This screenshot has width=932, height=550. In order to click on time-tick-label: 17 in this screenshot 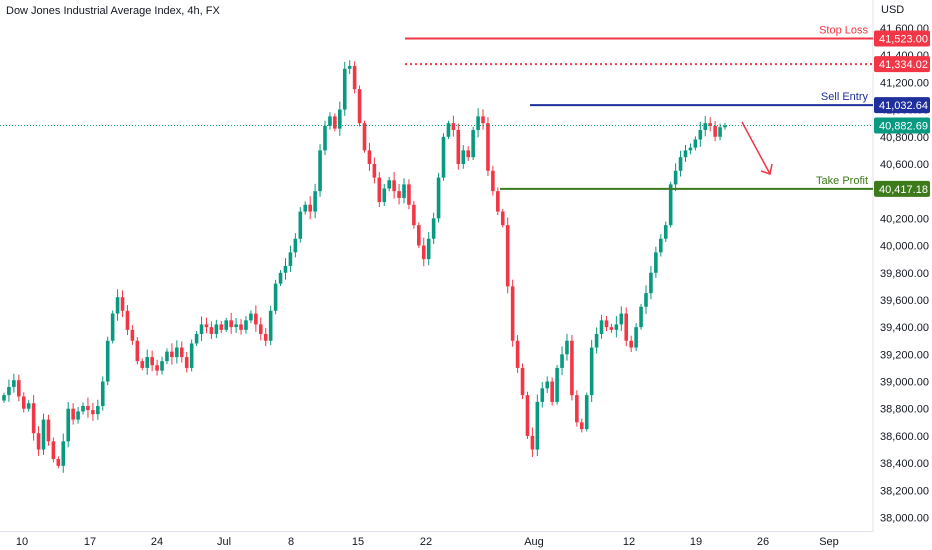, I will do `click(90, 542)`.